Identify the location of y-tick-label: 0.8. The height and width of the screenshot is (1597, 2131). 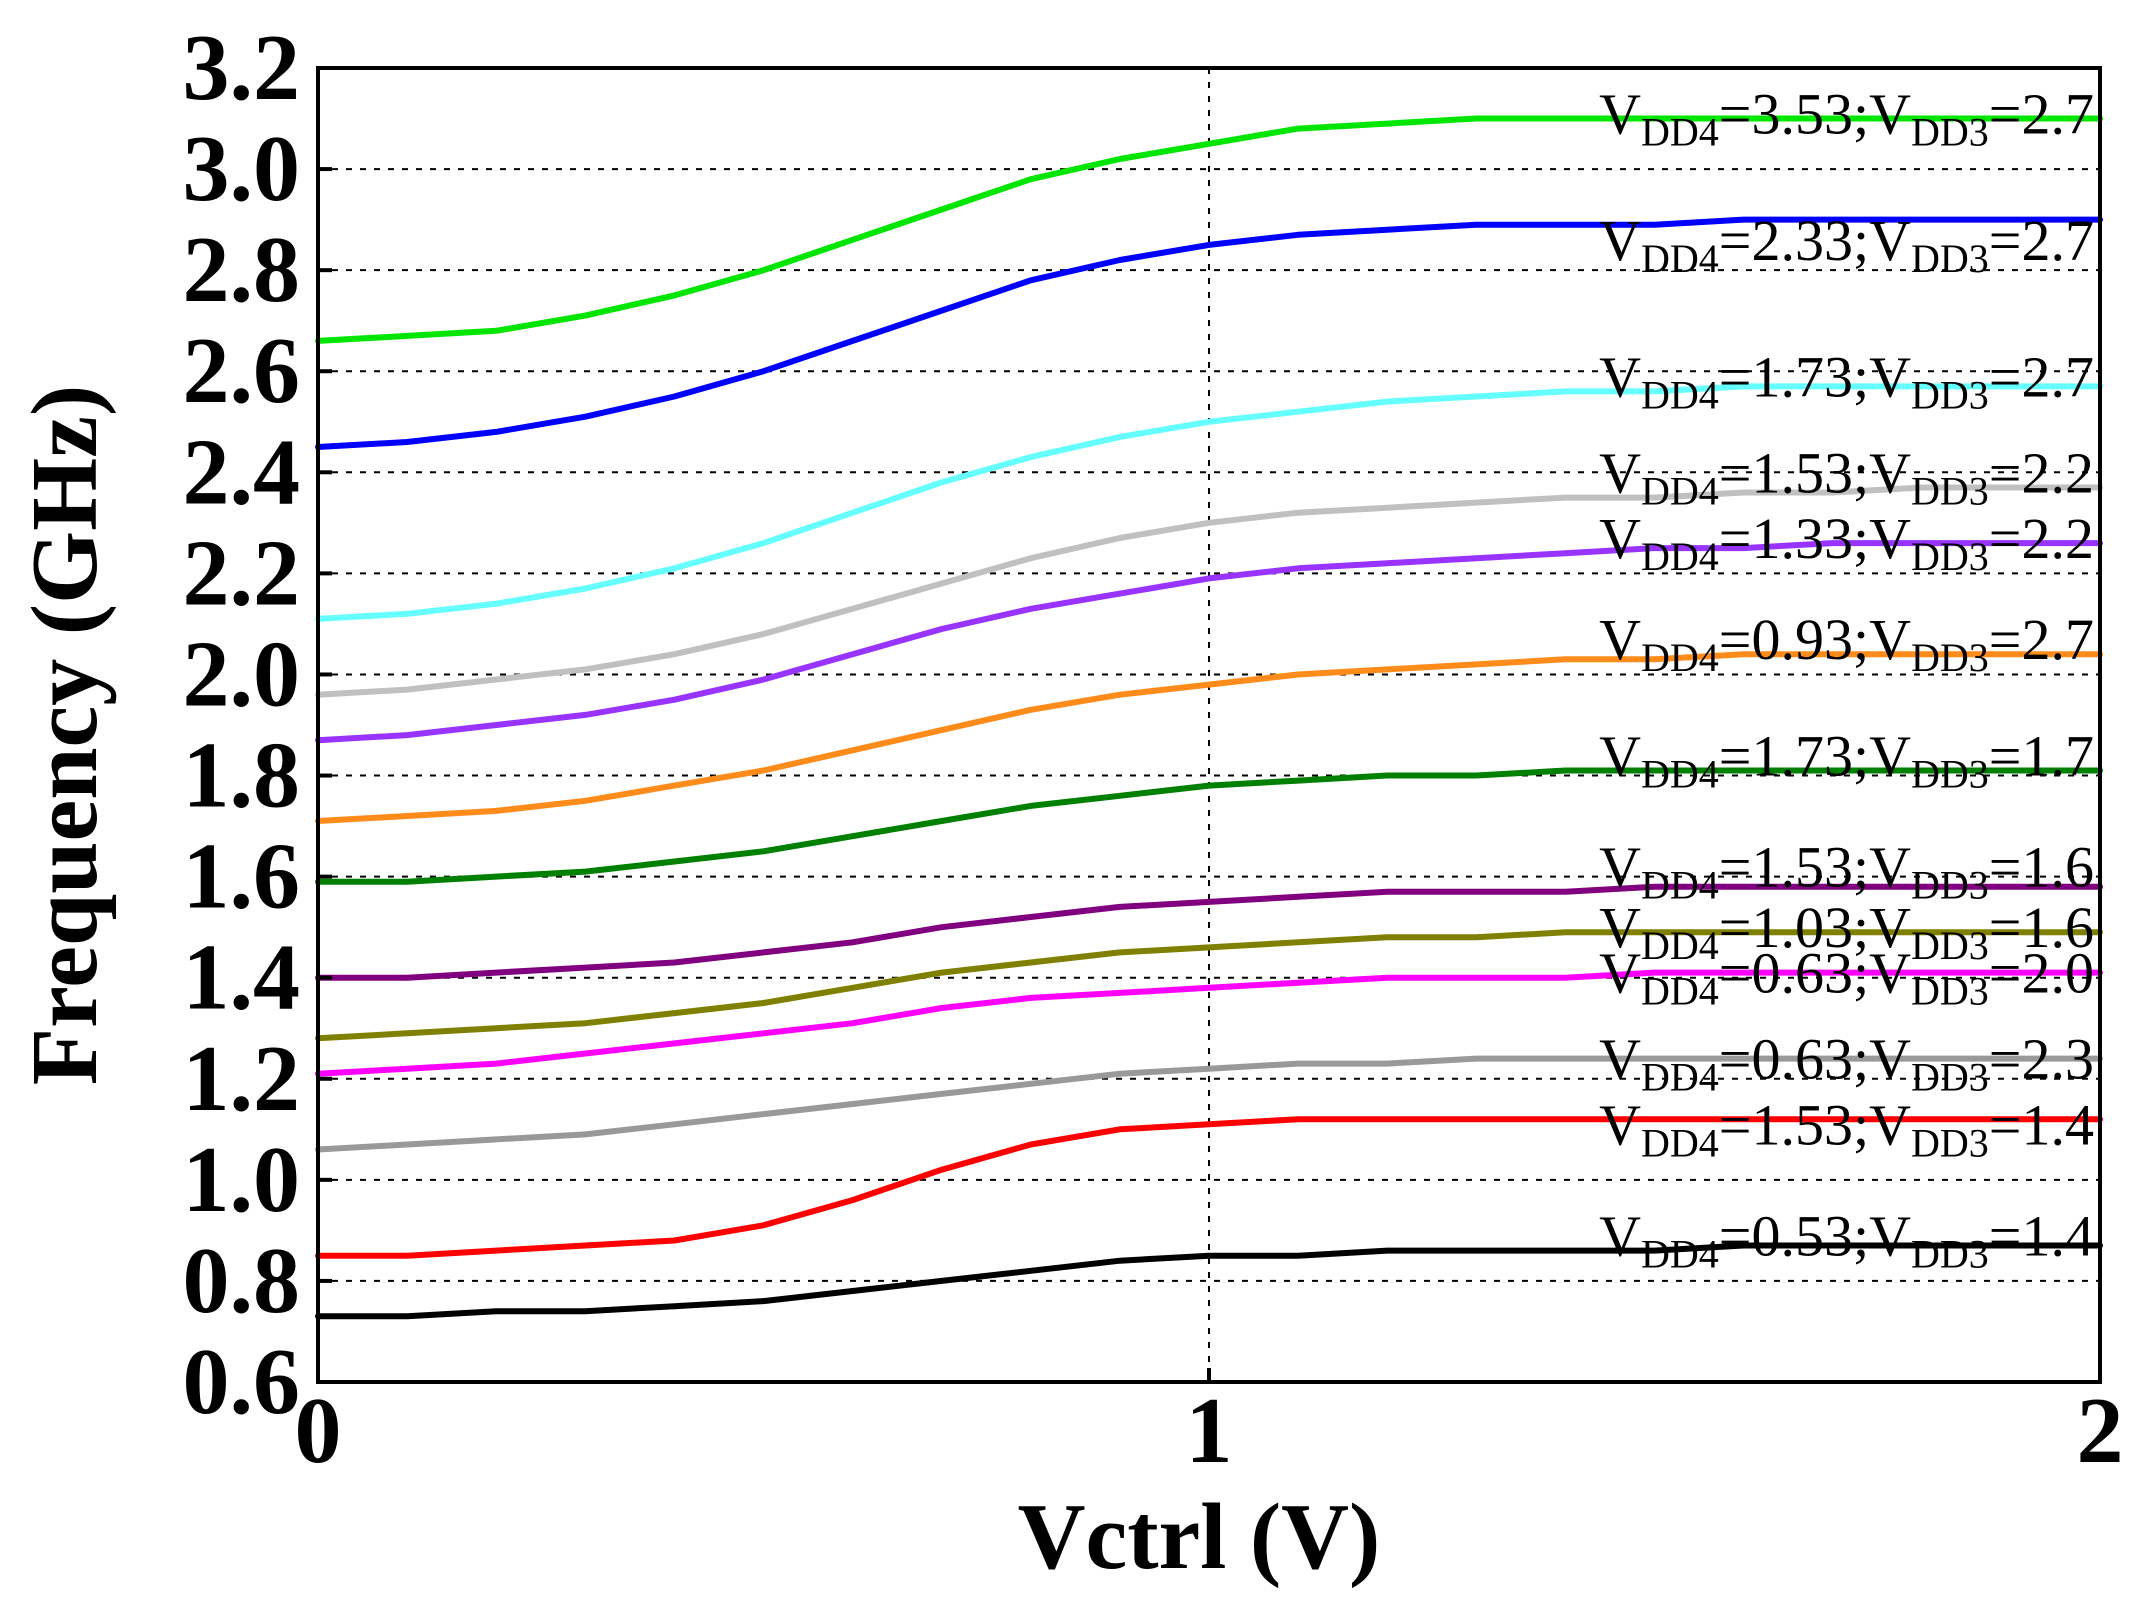
(242, 1281).